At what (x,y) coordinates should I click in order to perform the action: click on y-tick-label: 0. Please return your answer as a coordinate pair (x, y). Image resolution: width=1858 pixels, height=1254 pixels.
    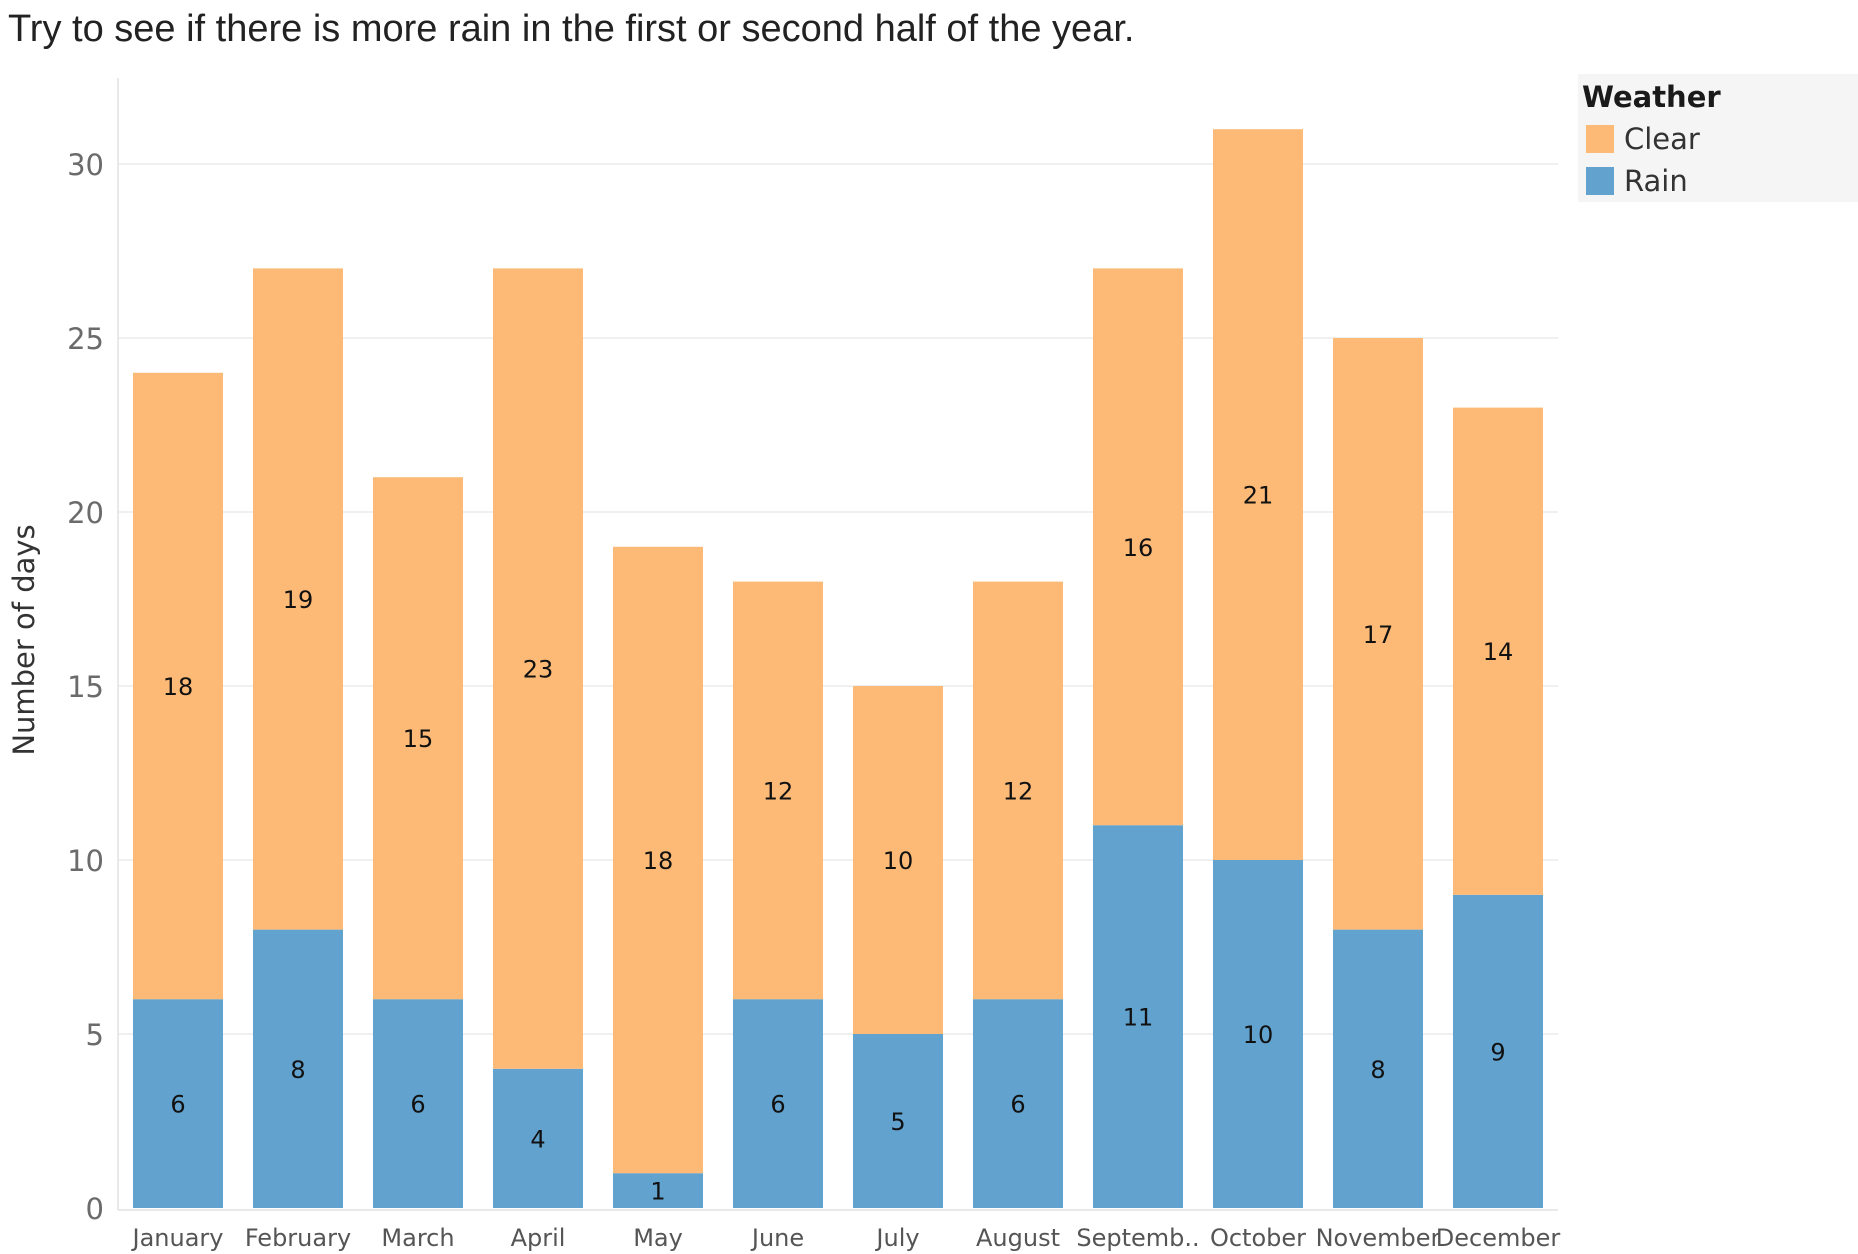
    Looking at the image, I should click on (95, 1209).